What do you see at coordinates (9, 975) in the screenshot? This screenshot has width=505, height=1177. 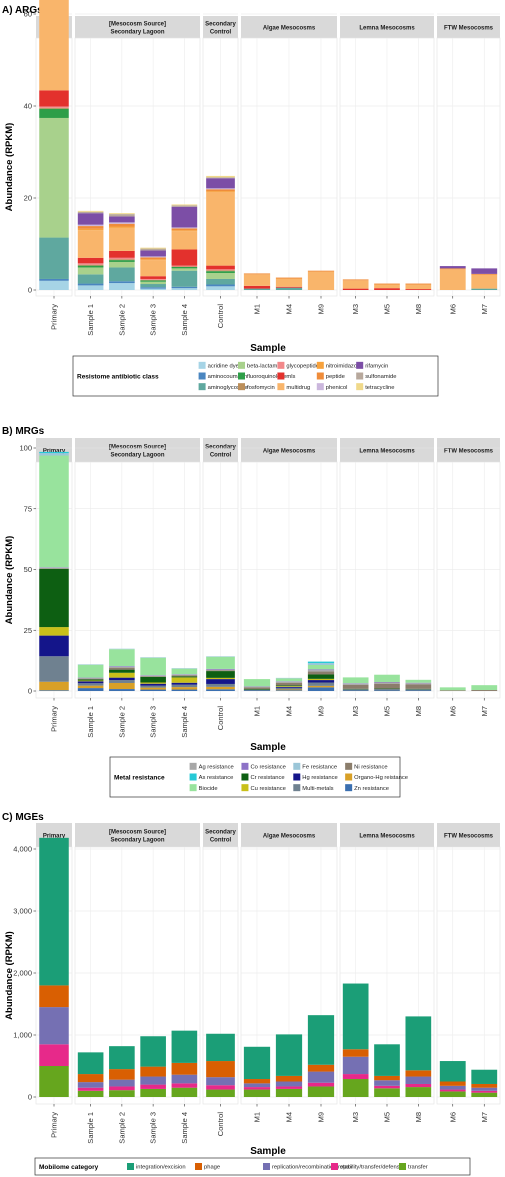 I see `y-axis-title: Abundance (RPKM)` at bounding box center [9, 975].